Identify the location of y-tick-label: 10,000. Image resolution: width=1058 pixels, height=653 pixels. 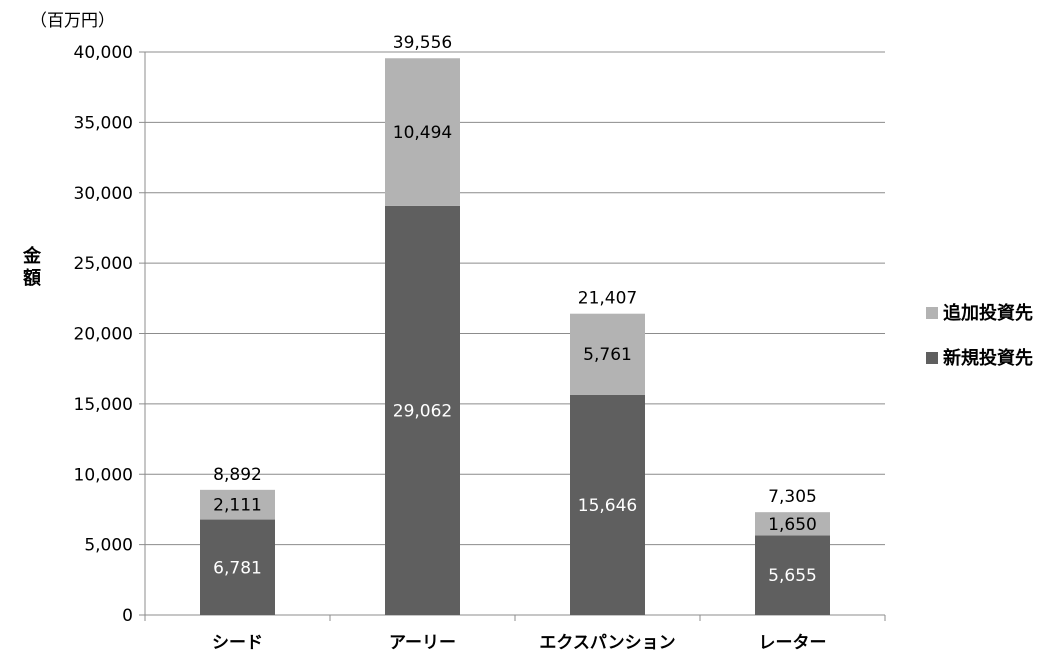
(103, 475).